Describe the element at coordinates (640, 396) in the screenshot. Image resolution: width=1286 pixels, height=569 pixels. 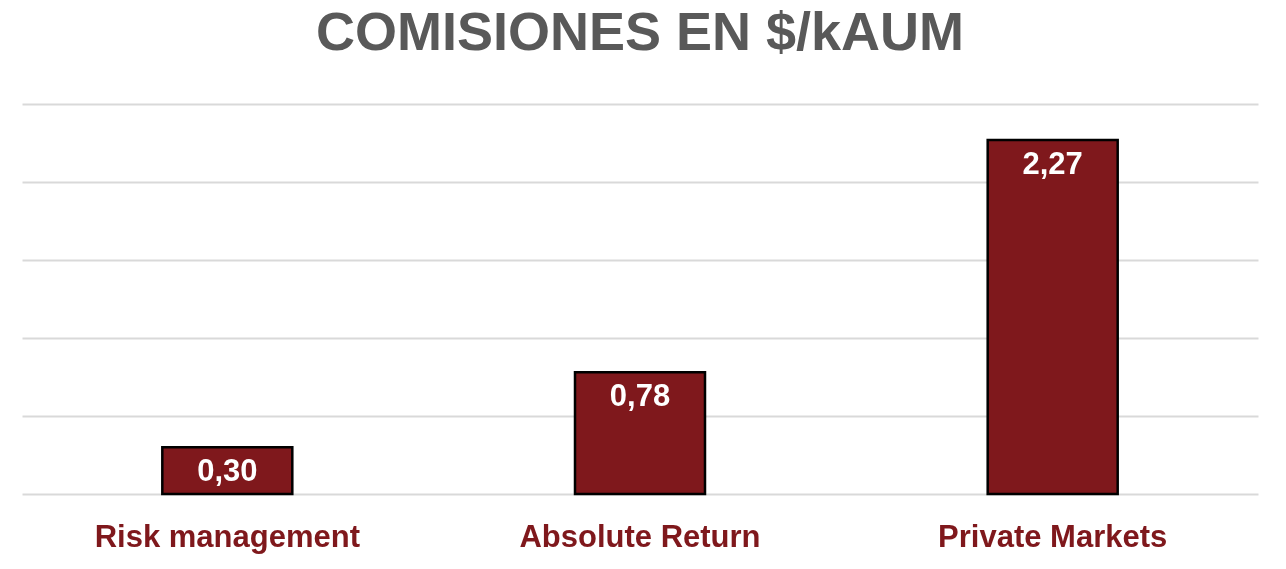
I see `data-label: 0,78` at that location.